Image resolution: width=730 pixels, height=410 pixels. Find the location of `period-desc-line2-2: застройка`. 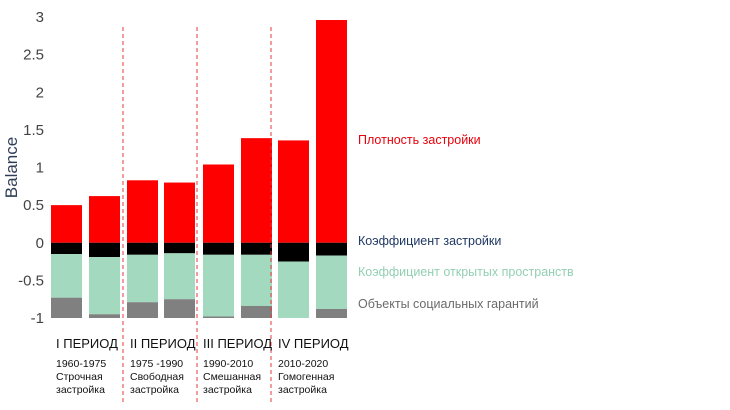

period-desc-line2-2: застройка is located at coordinates (154, 390).